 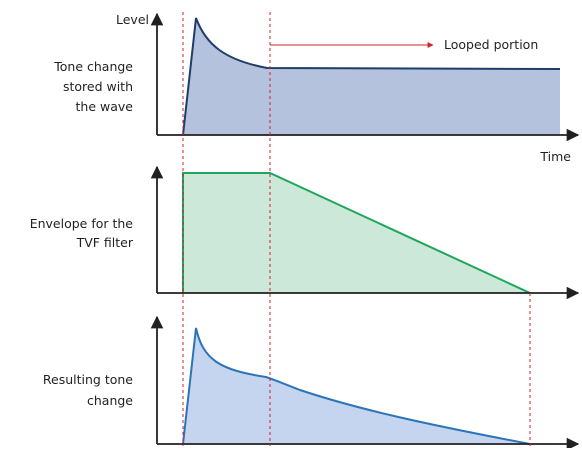 I want to click on panel-envelope-label-line2: TVF filter, so click(x=105, y=242).